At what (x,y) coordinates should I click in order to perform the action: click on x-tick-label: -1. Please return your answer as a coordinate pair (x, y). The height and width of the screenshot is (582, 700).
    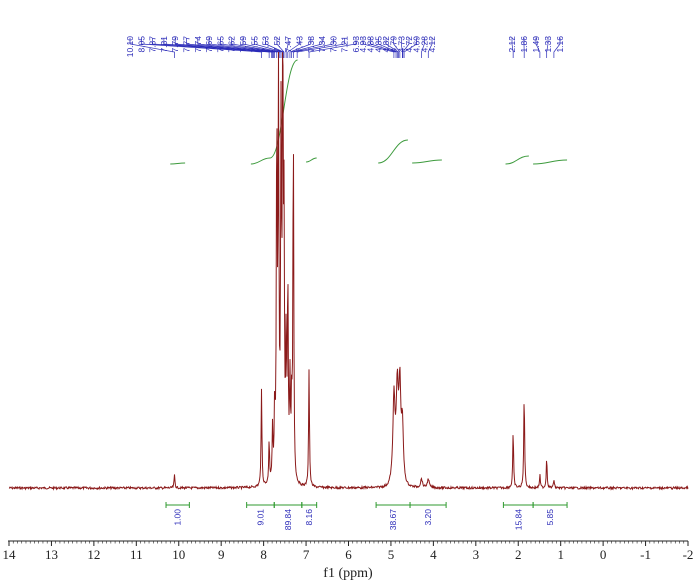
    Looking at the image, I should click on (645, 554).